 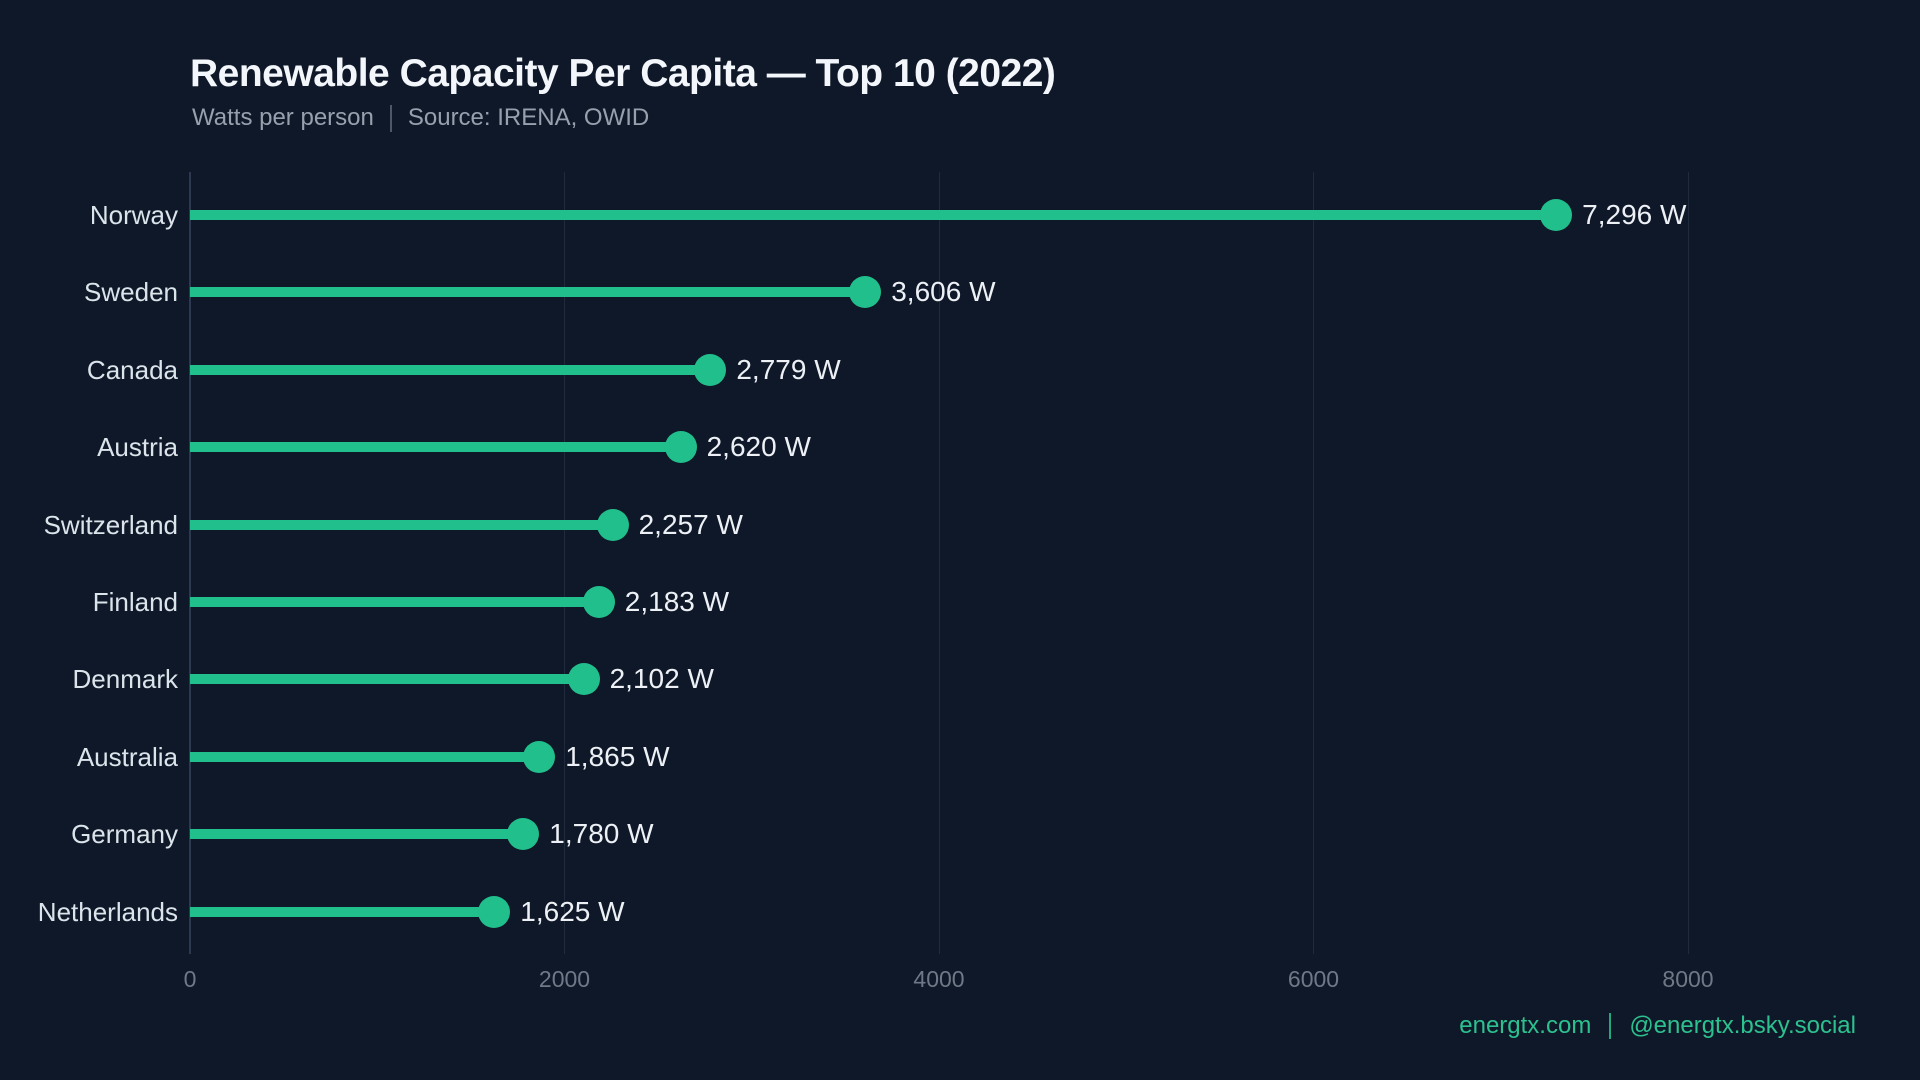 What do you see at coordinates (1525, 1025) in the screenshot?
I see `footer-site-link: energtx.com` at bounding box center [1525, 1025].